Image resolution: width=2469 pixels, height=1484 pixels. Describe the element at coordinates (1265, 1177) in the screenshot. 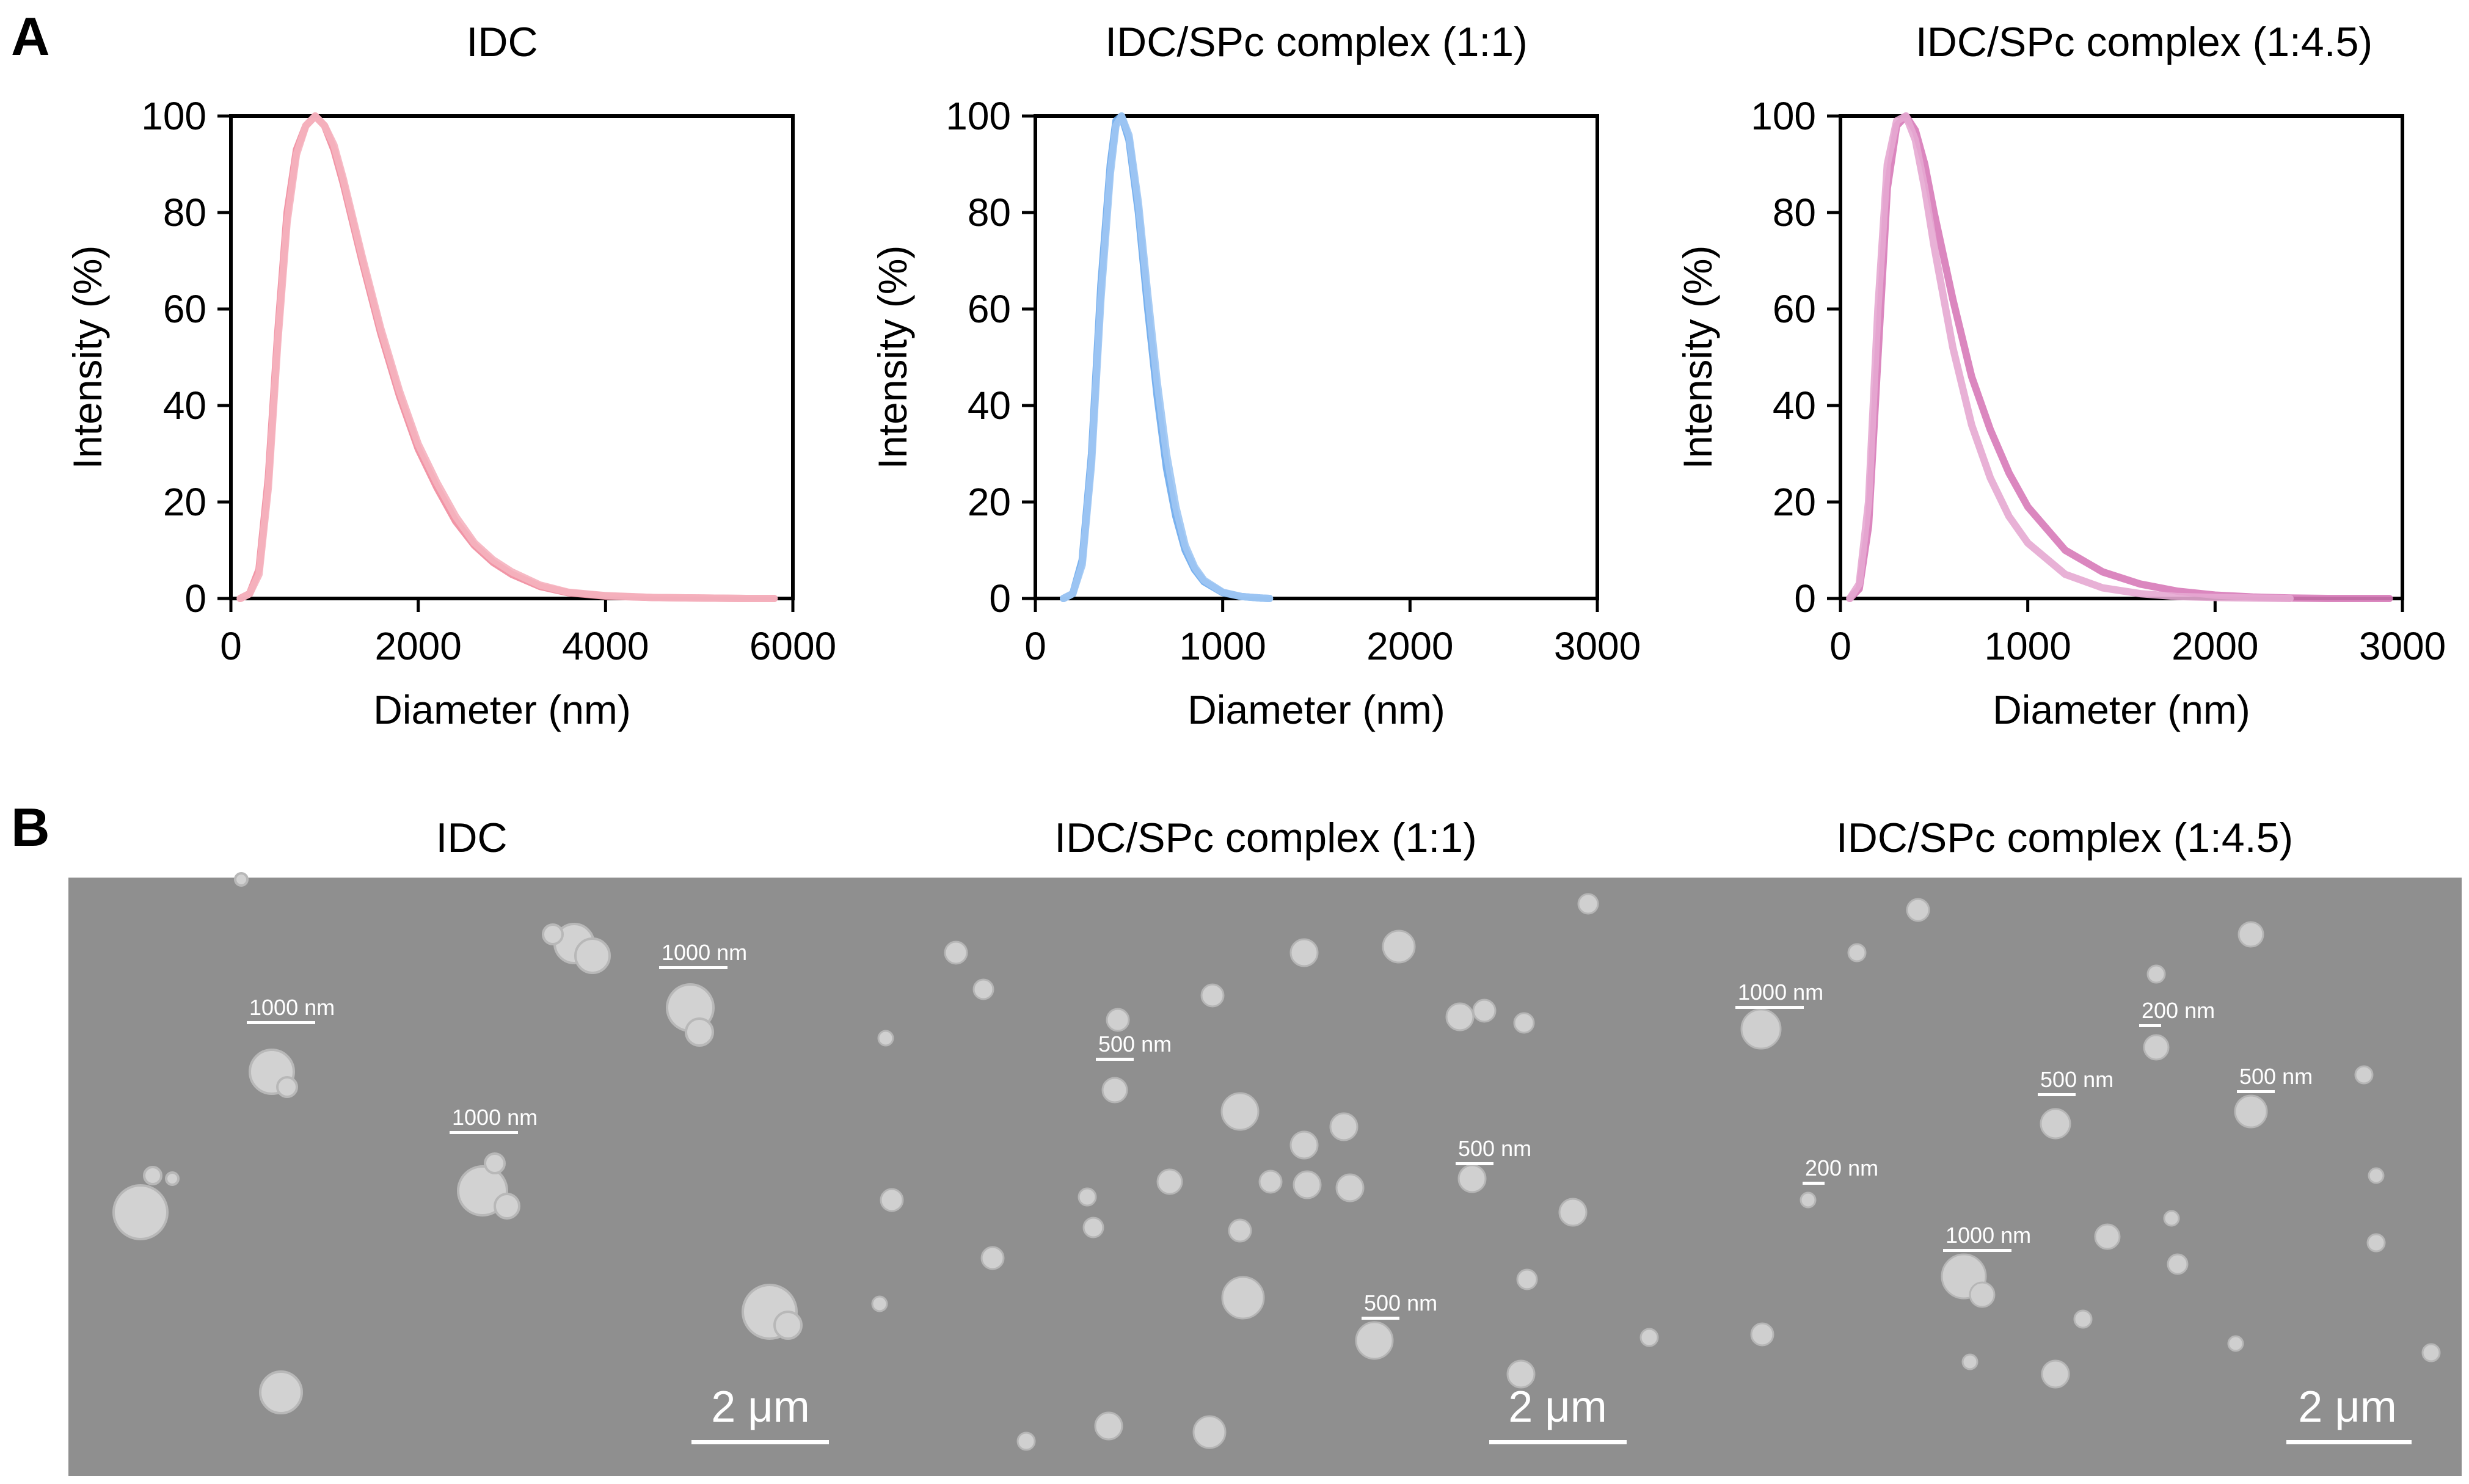

I see `sem-image-1-1: 500 nm 500 nm 500 nm 2 μm` at that location.